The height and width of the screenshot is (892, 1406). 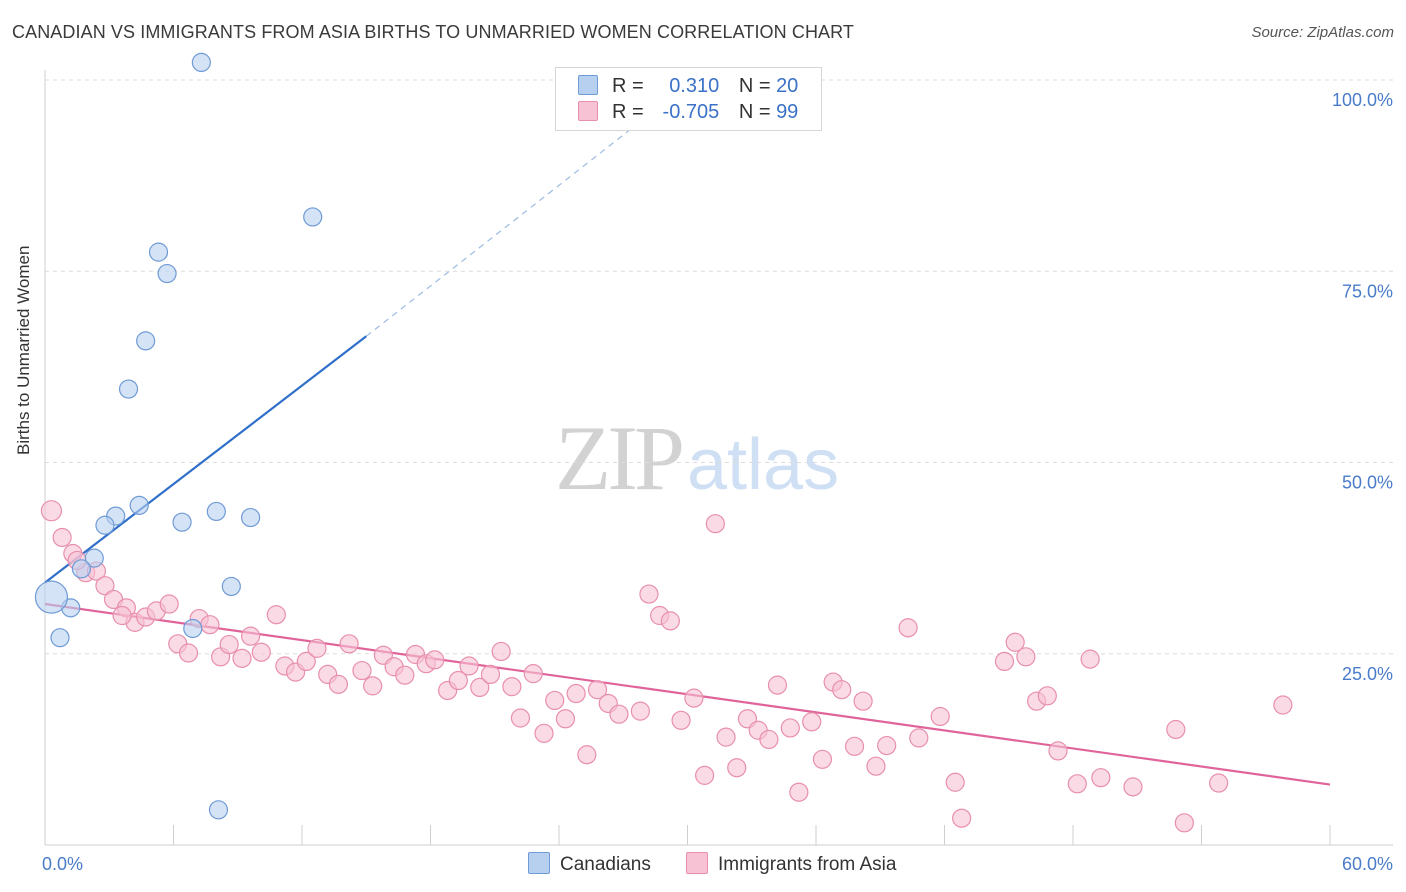 What do you see at coordinates (787, 112) in the screenshot?
I see `n-value: 99` at bounding box center [787, 112].